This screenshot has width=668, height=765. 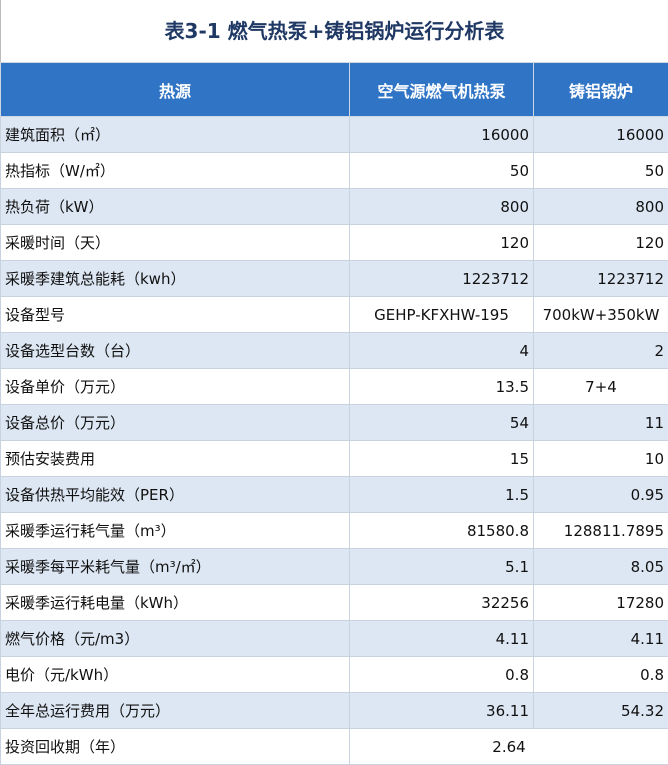 I want to click on table-cell: GEHP-KFXHW-195, so click(x=442, y=315).